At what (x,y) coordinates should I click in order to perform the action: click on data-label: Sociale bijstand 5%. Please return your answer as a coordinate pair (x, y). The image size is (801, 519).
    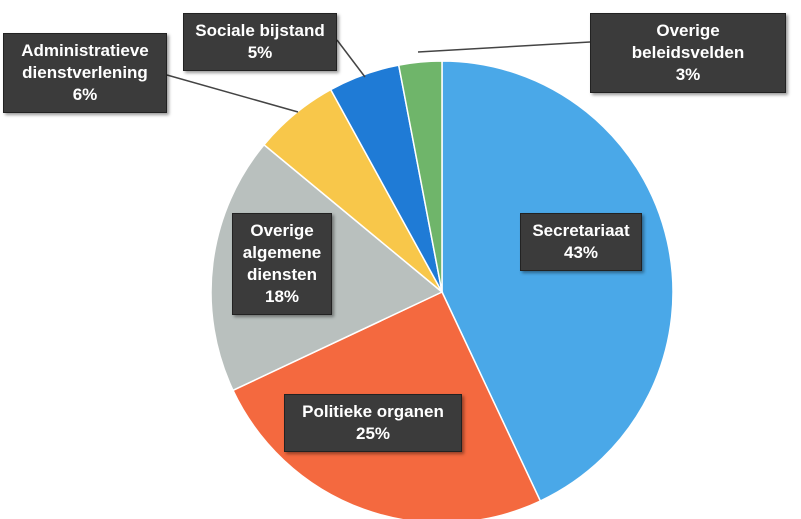
    Looking at the image, I should click on (260, 42).